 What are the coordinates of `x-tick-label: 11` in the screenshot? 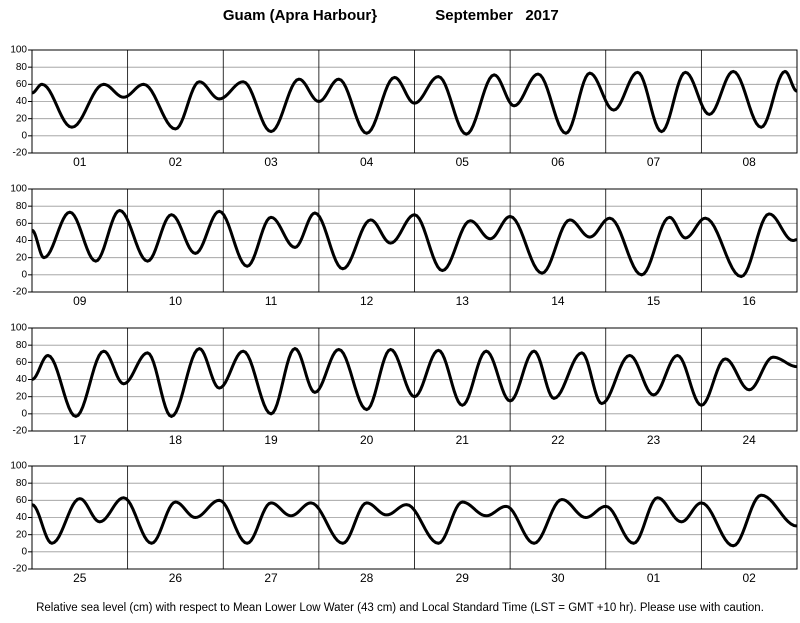 It's located at (271, 301).